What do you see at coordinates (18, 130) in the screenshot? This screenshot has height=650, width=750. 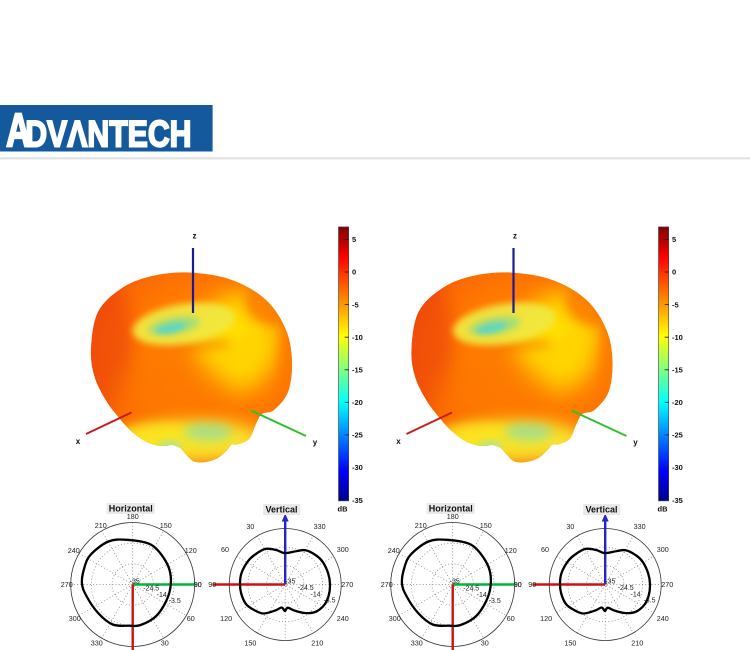 I see `svg-text: A` at bounding box center [18, 130].